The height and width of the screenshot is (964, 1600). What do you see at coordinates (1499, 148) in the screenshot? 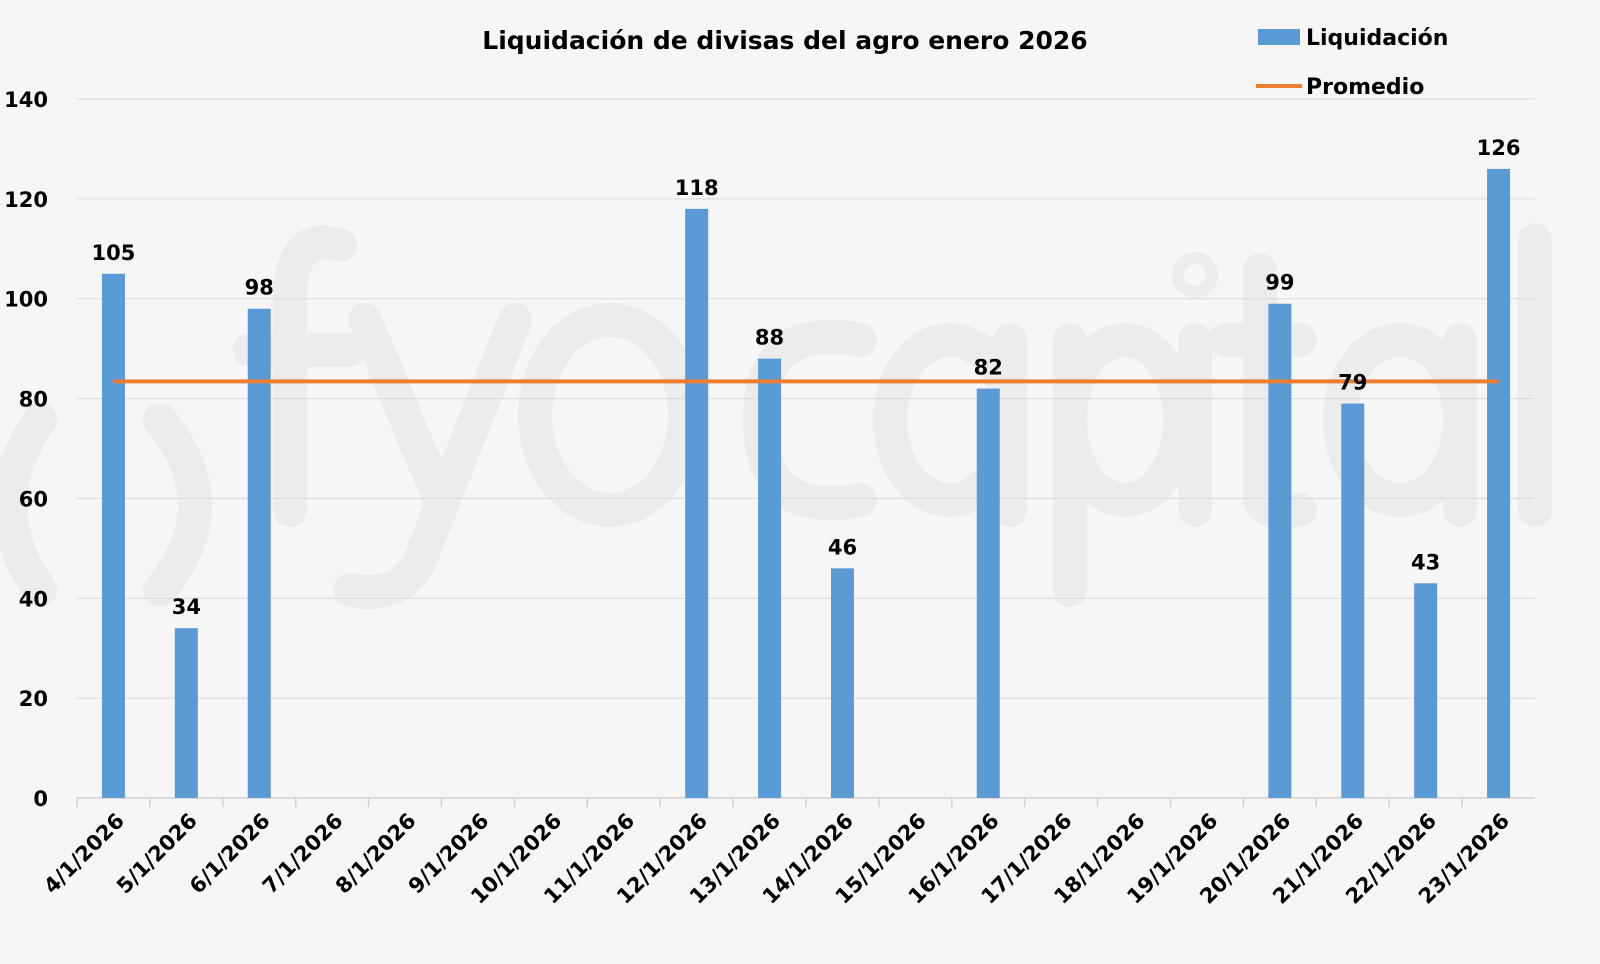
I see `data-label: 126` at bounding box center [1499, 148].